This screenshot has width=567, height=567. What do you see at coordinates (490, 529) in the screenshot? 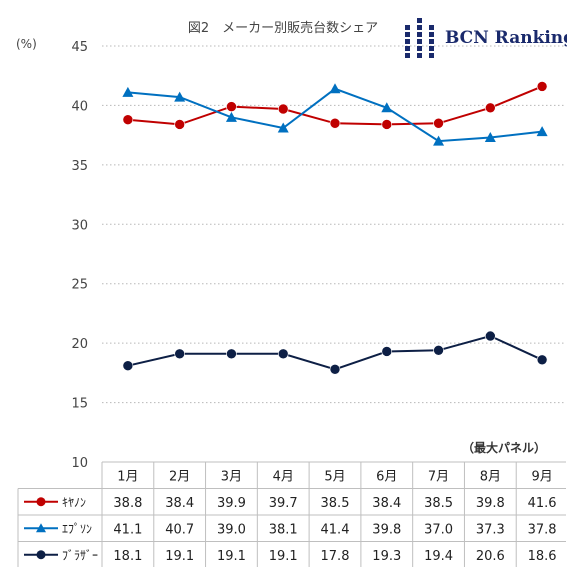
I see `table-cell: 37.3` at bounding box center [490, 529].